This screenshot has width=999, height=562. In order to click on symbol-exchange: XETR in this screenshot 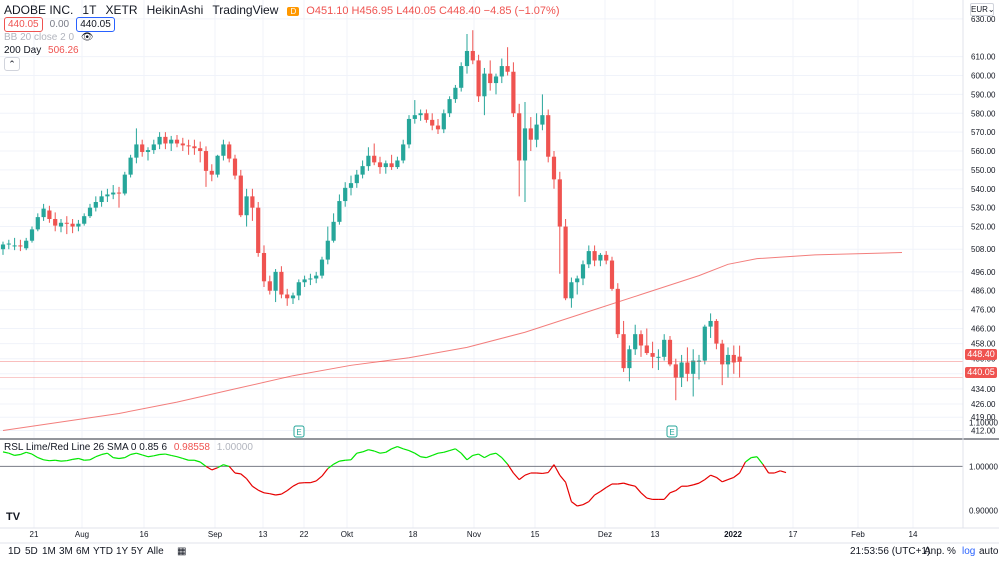, I will do `click(121, 10)`.